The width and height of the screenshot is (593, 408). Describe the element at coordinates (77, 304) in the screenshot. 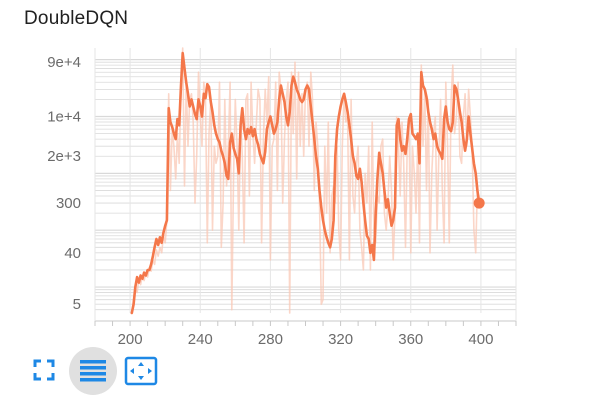

I see `y-tick-label: 5` at that location.